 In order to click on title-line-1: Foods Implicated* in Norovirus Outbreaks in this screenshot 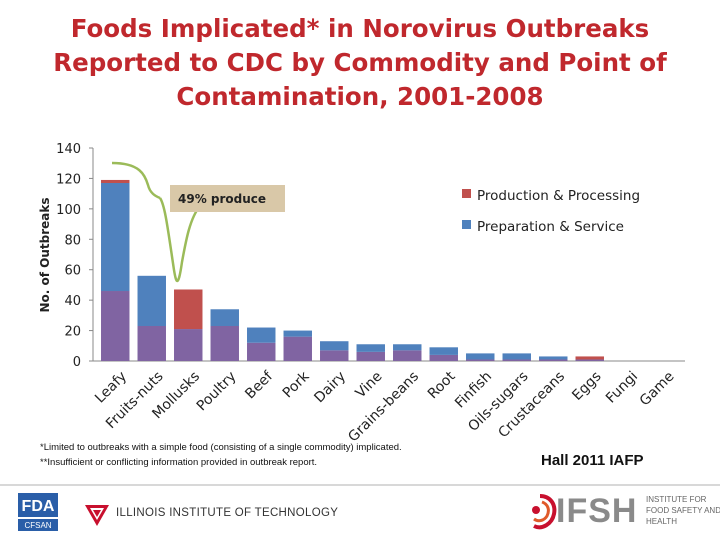, I will do `click(360, 28)`.